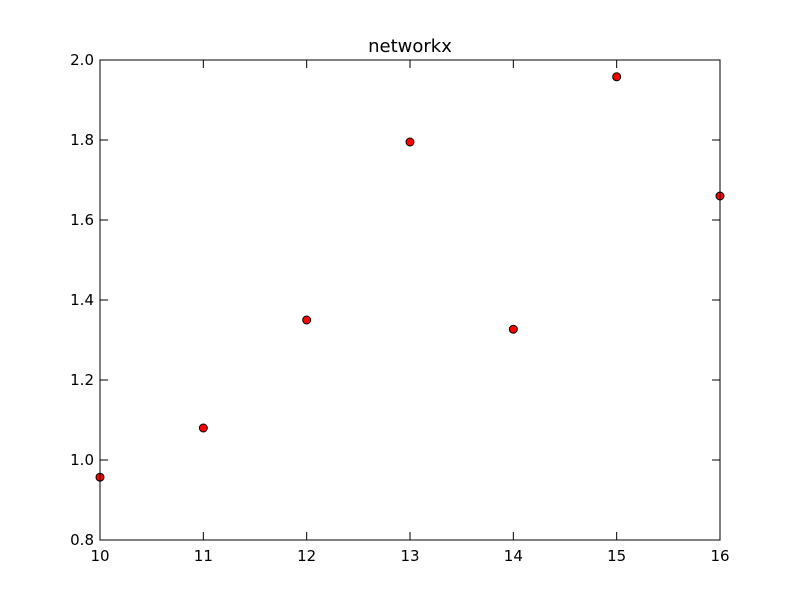  Describe the element at coordinates (82, 140) in the screenshot. I see `y-tick-label: 1.8` at that location.